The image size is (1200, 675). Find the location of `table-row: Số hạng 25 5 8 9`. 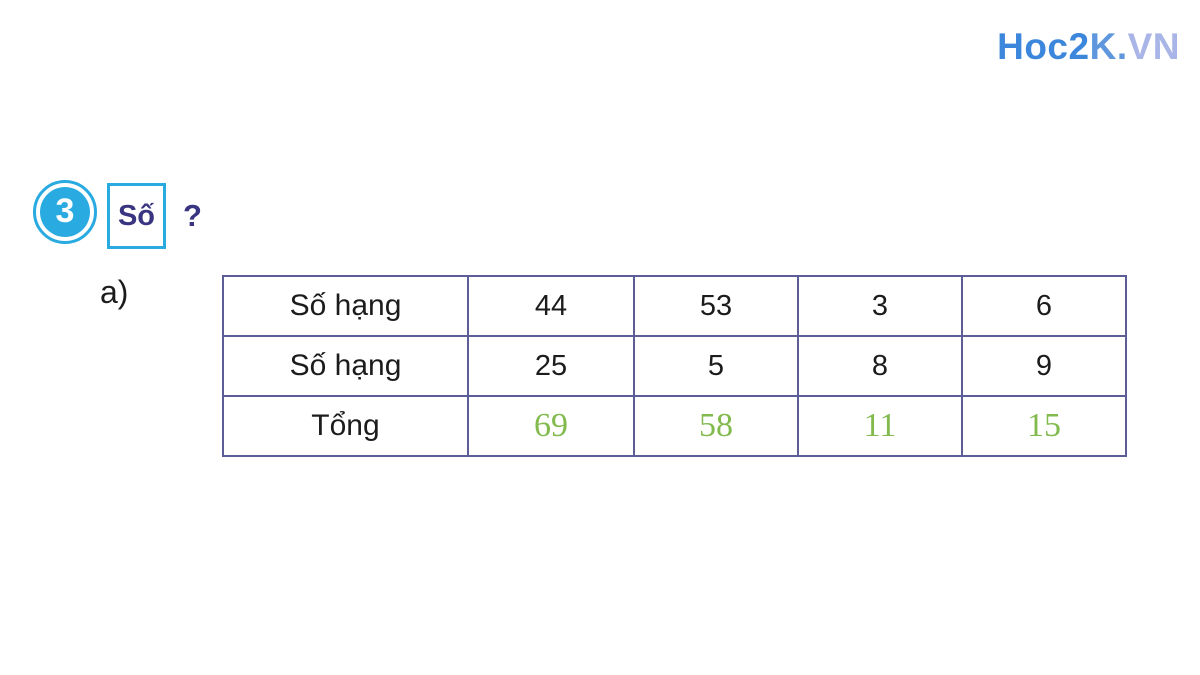

table-row: Số hạng 25 5 8 9 is located at coordinates (674, 366).